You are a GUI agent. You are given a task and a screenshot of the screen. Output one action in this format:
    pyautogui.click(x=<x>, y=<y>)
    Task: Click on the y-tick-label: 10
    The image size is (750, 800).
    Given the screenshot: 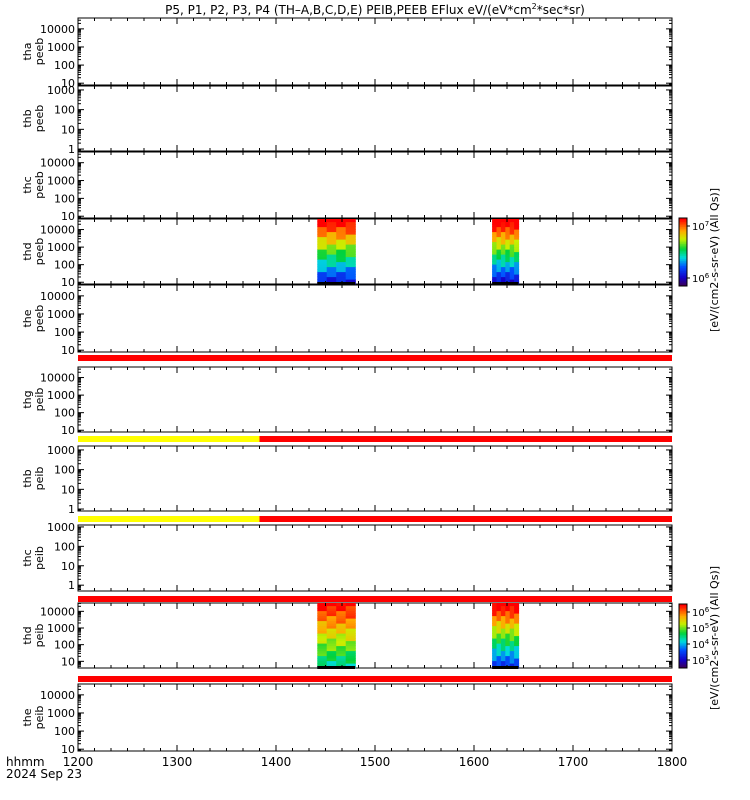 What is the action you would take?
    pyautogui.click(x=68, y=129)
    